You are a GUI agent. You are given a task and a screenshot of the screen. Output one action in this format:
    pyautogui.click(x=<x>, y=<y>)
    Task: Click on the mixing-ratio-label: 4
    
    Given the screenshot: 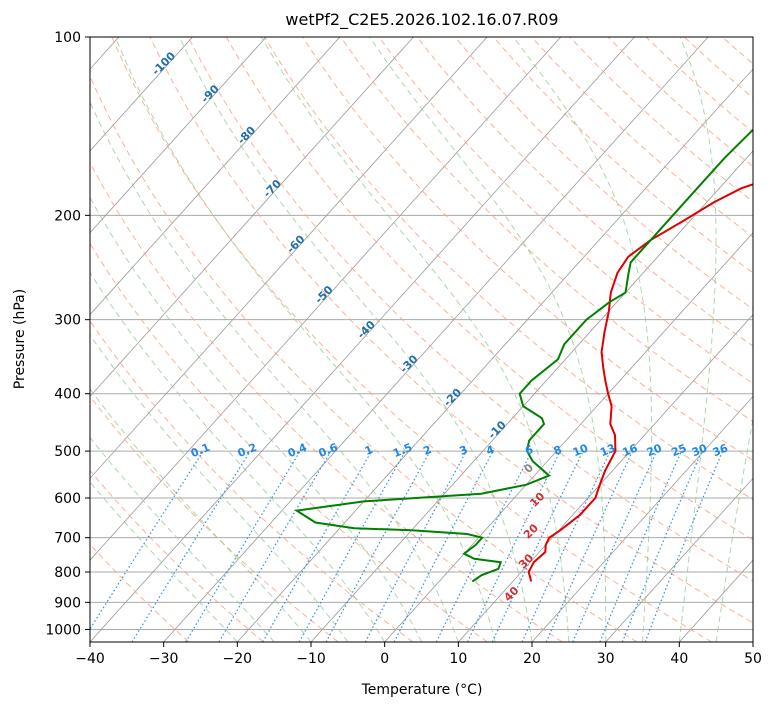 What is the action you would take?
    pyautogui.click(x=490, y=450)
    